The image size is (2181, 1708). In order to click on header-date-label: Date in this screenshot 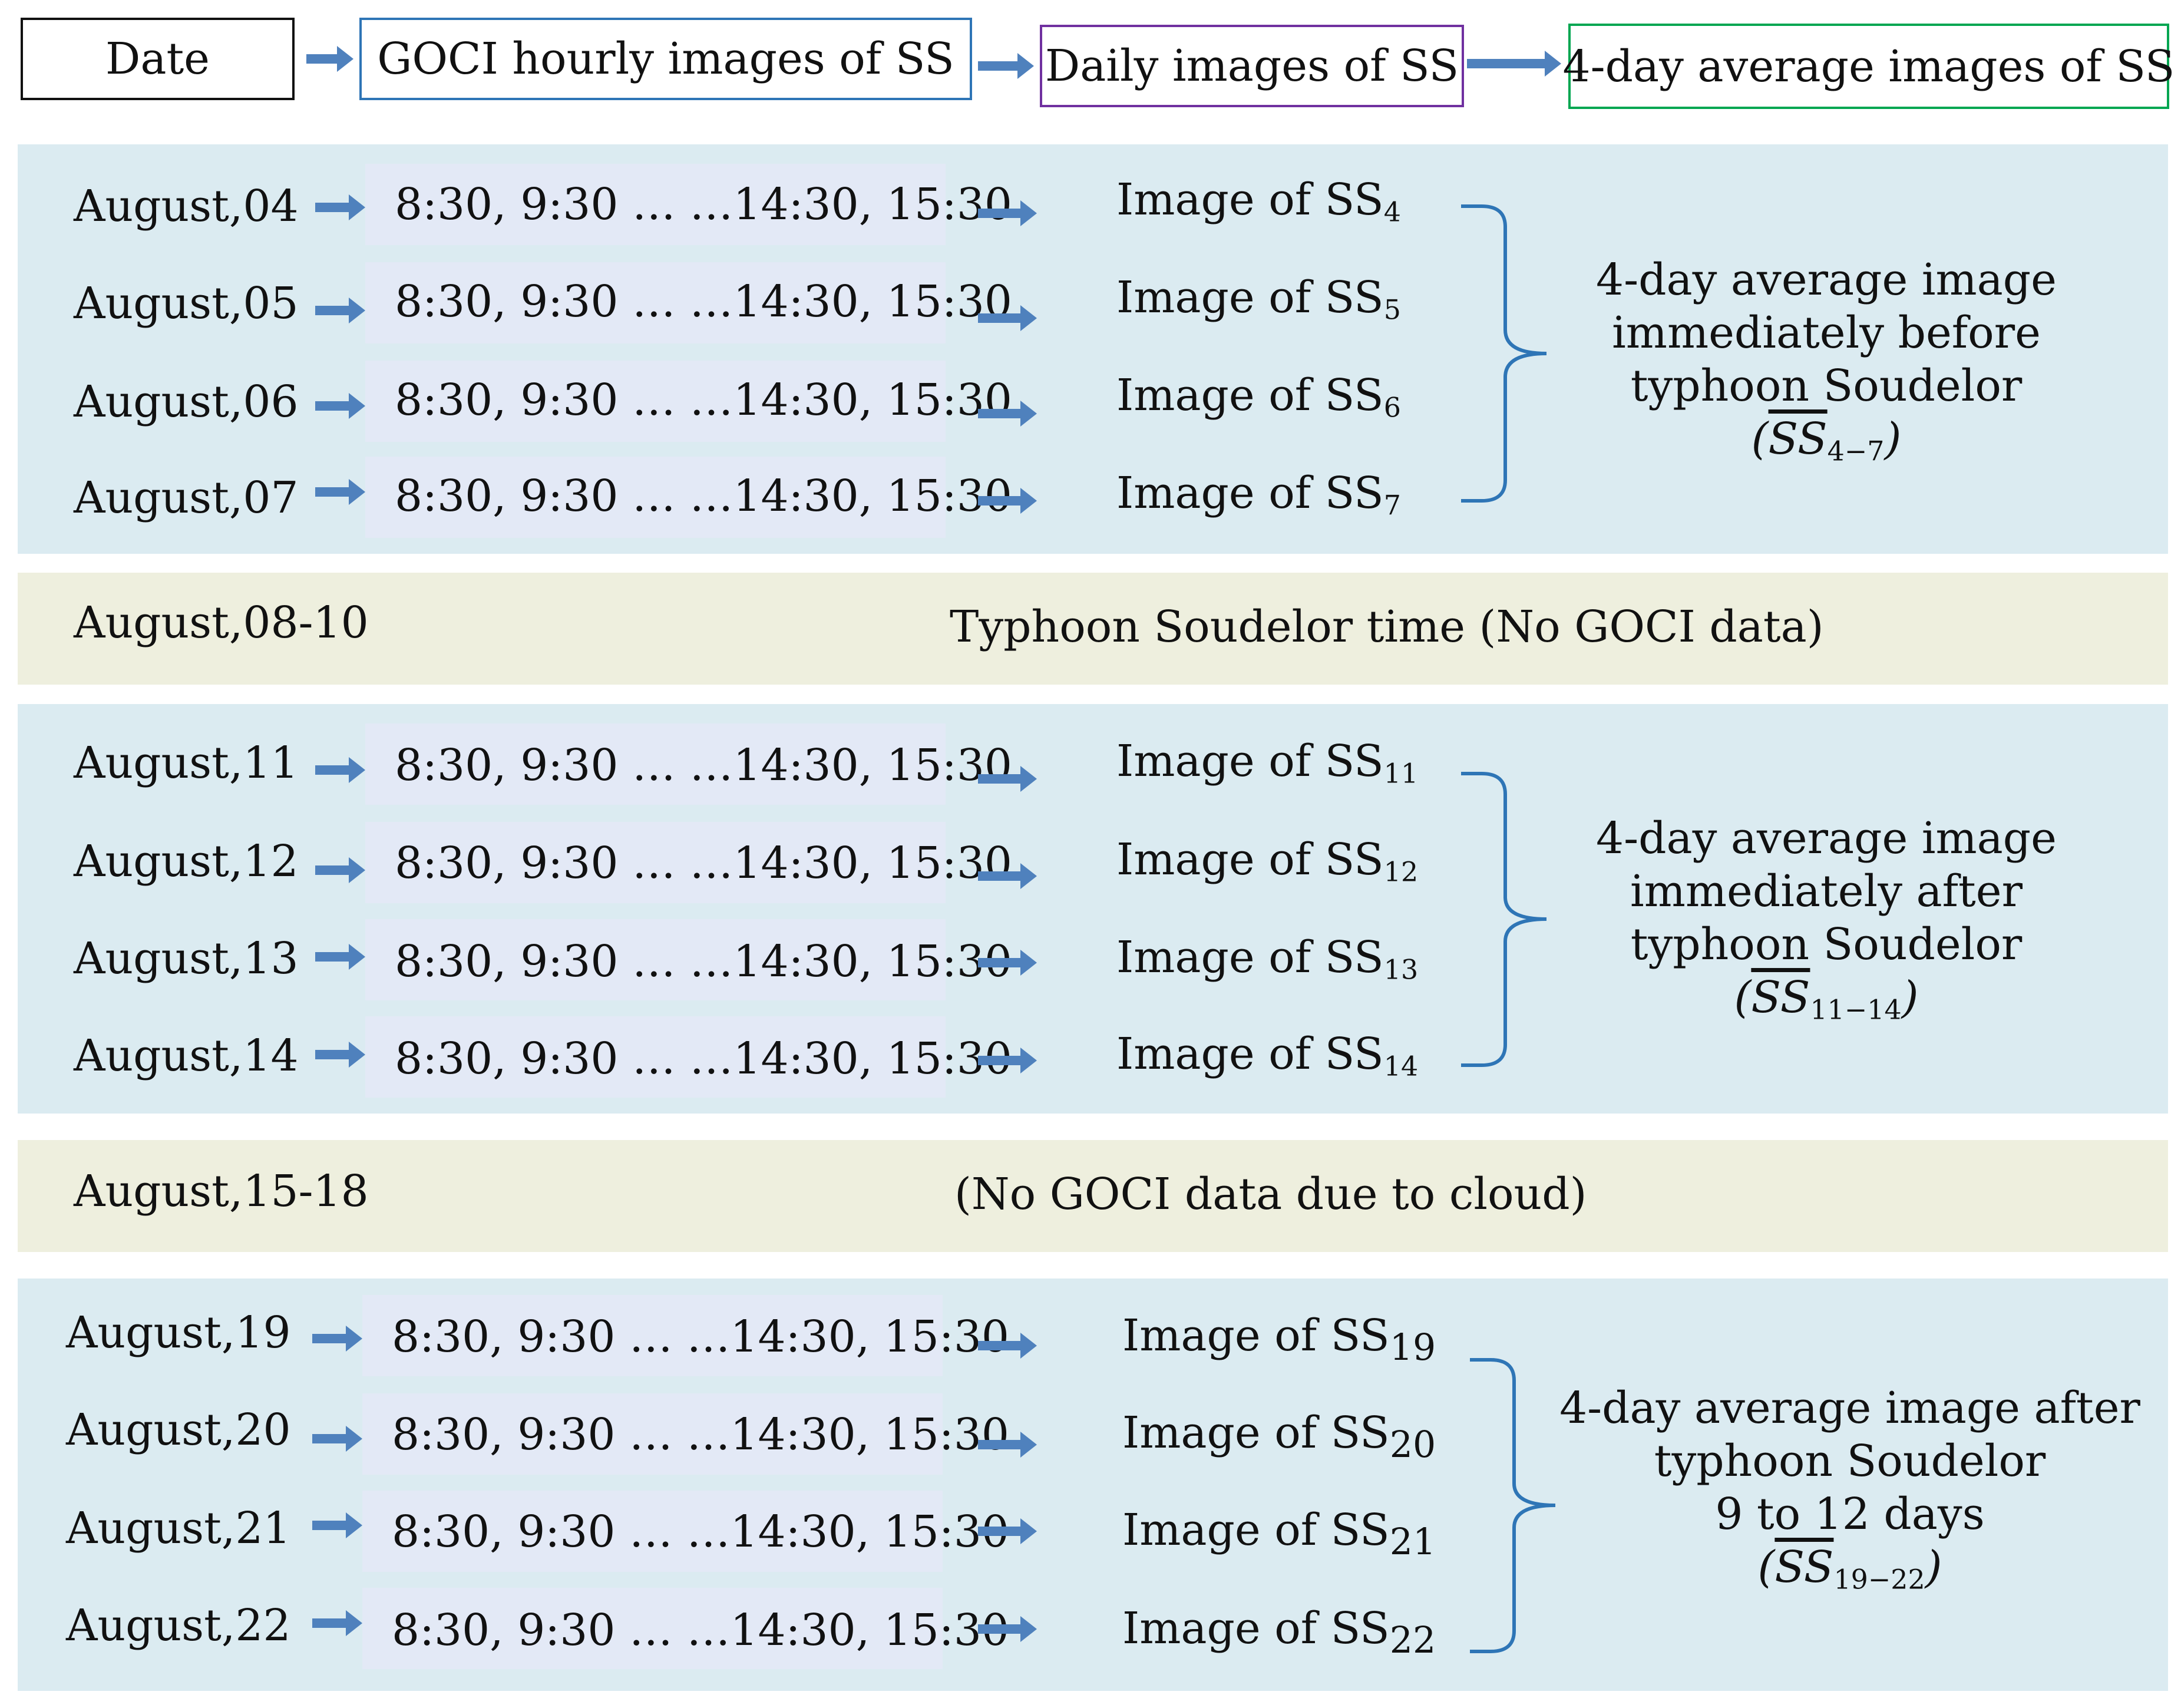, I will do `click(157, 59)`.